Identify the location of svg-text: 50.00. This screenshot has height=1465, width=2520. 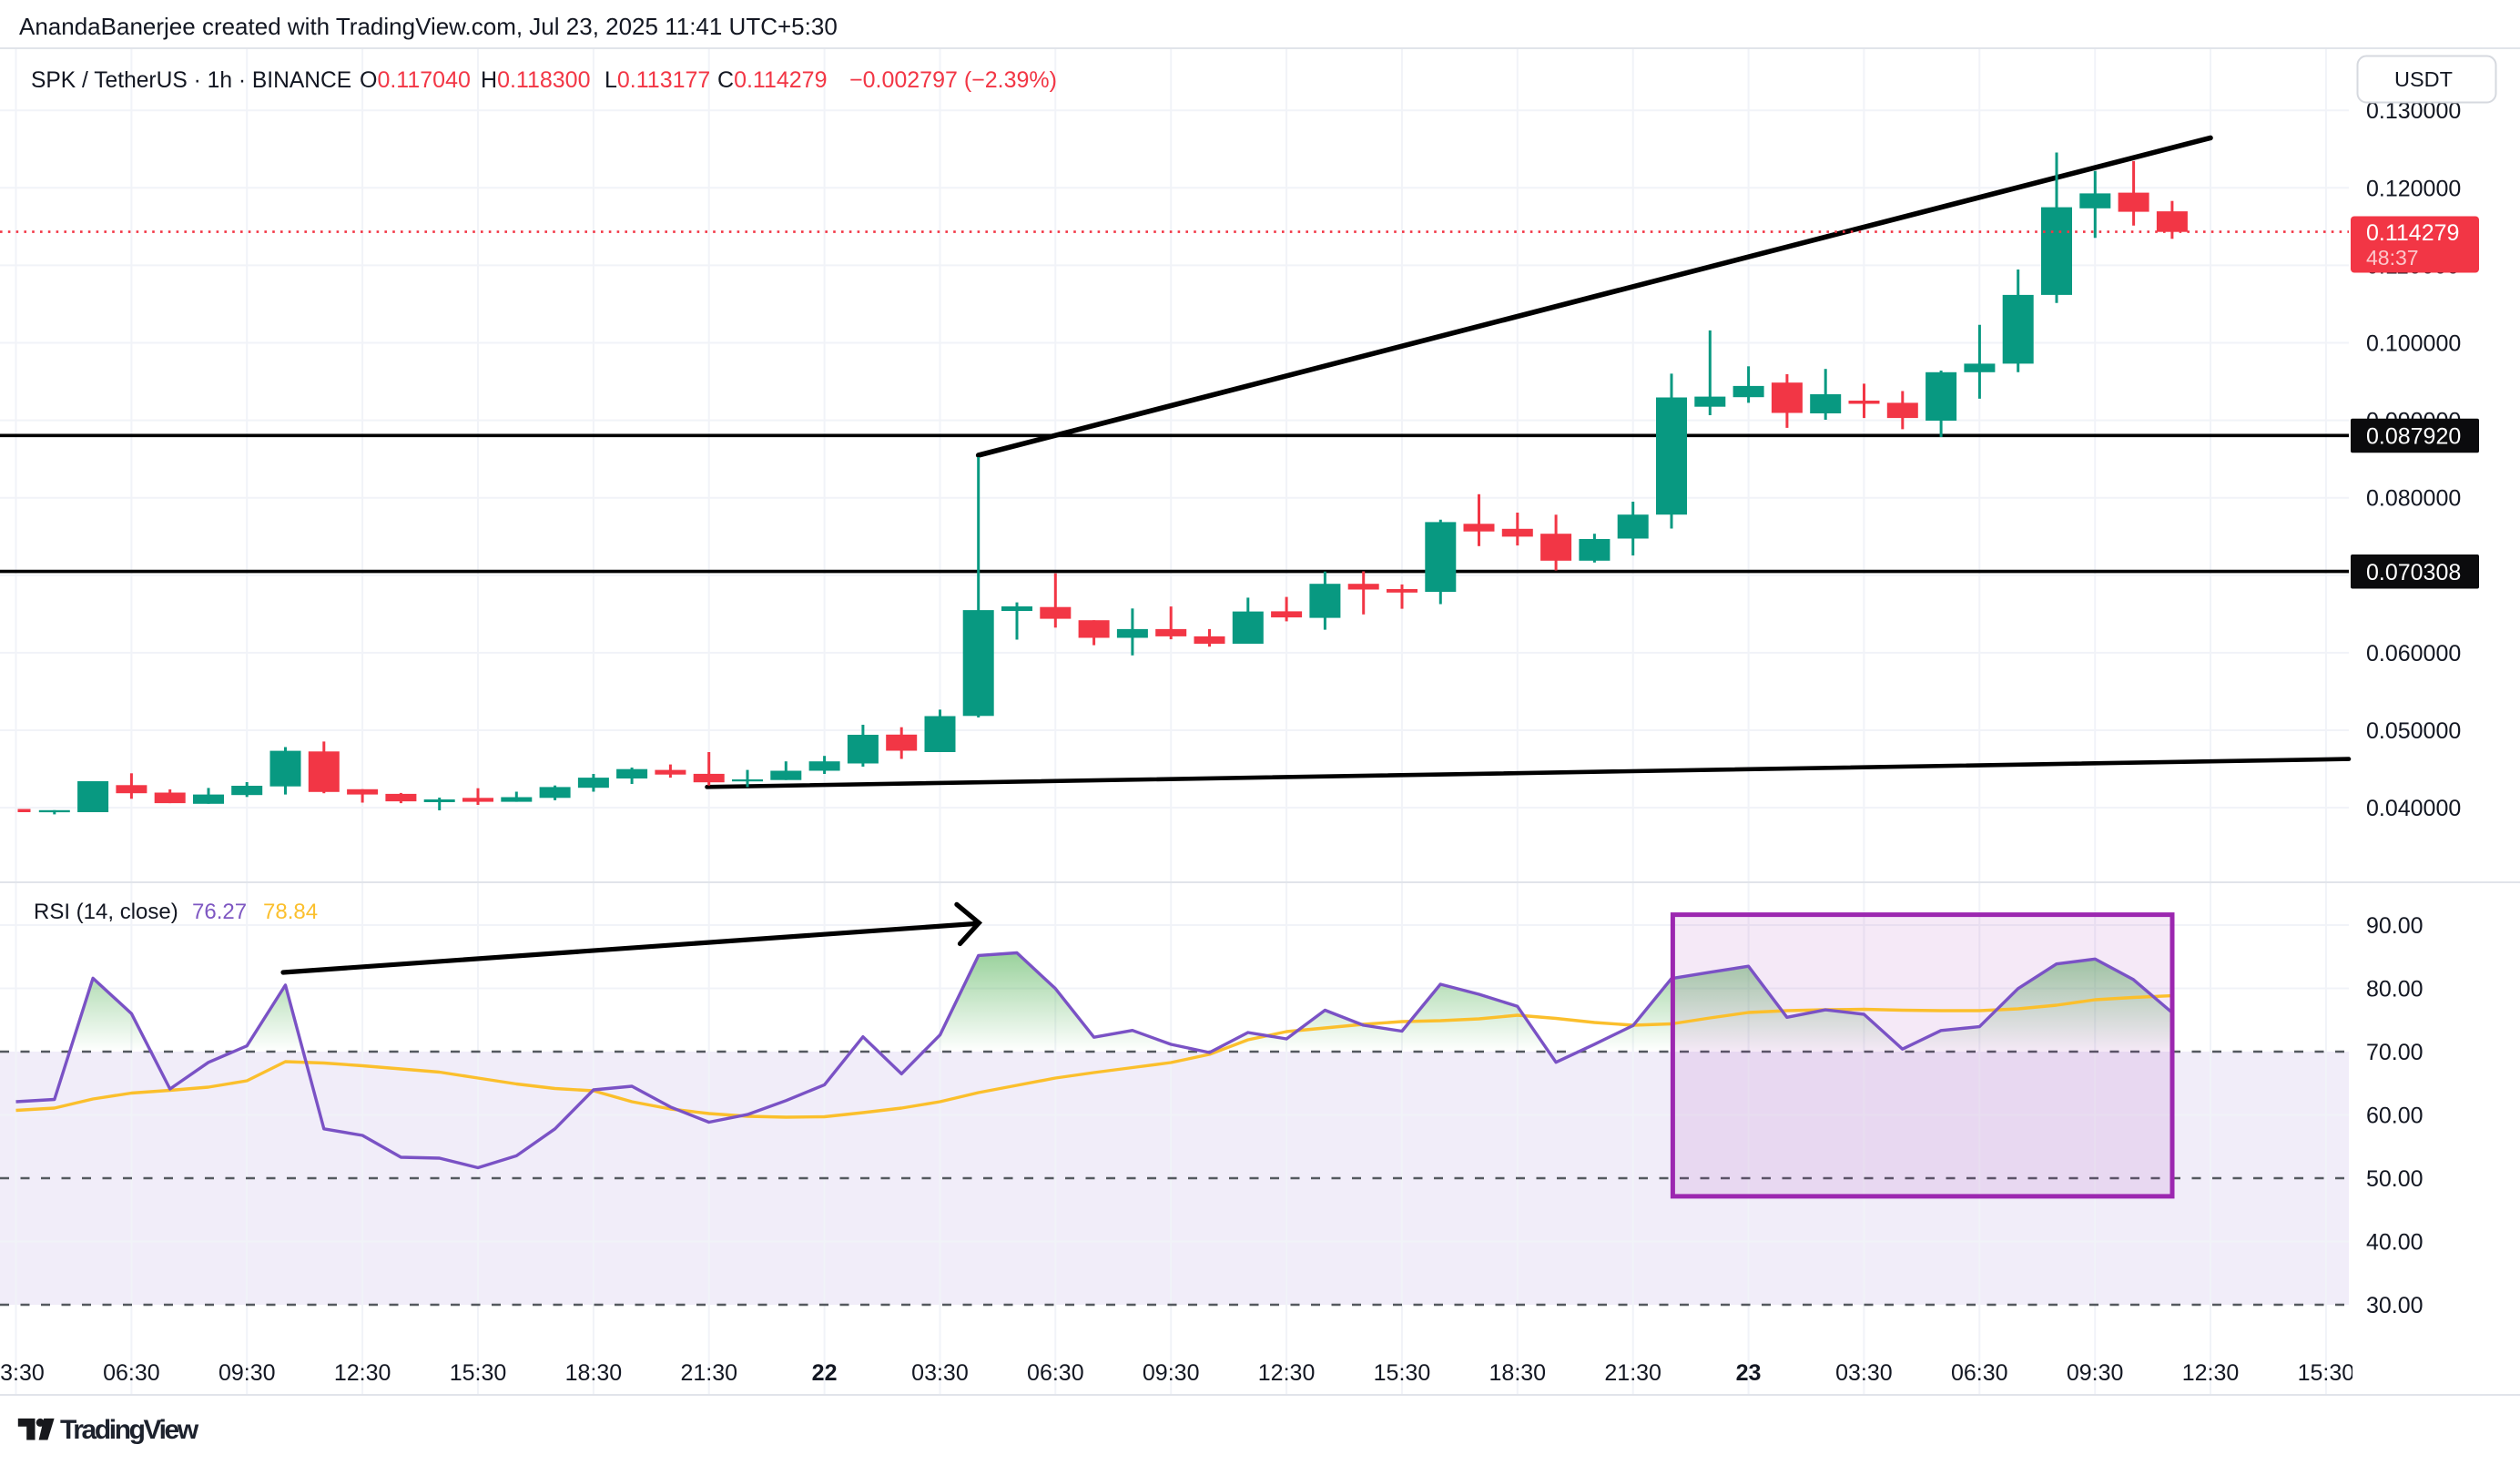
(2394, 1179).